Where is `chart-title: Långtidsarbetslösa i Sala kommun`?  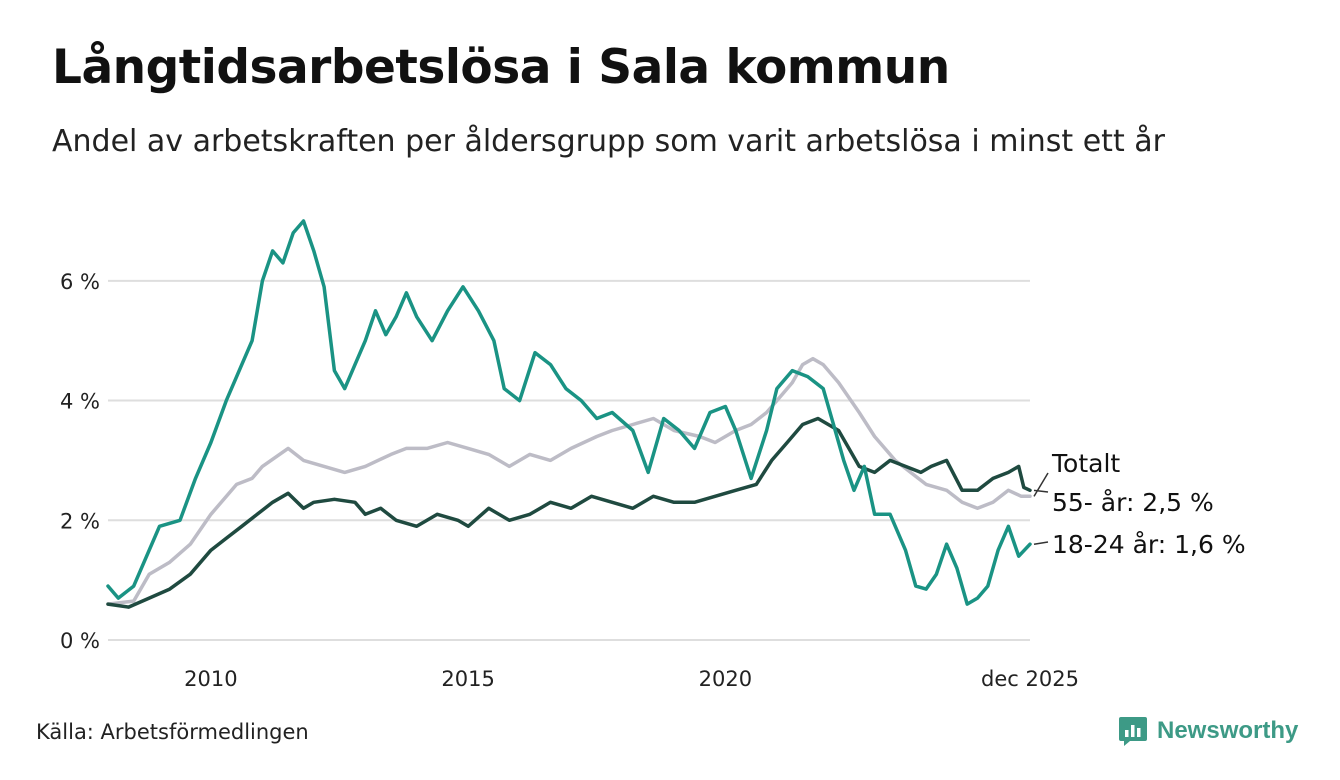 chart-title: Långtidsarbetslösa i Sala kommun is located at coordinates (501, 67).